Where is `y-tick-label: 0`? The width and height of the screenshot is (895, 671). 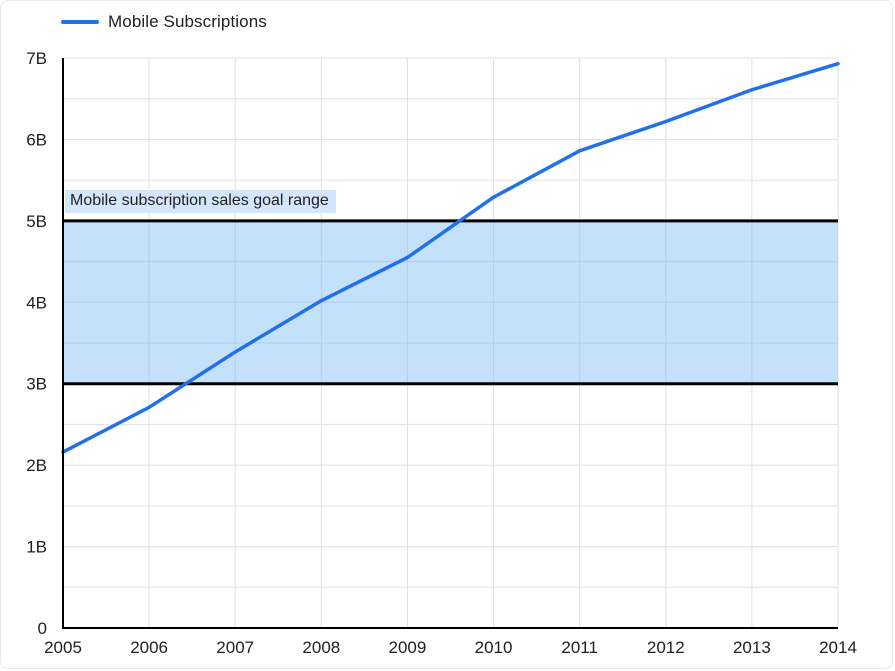 y-tick-label: 0 is located at coordinates (42, 628).